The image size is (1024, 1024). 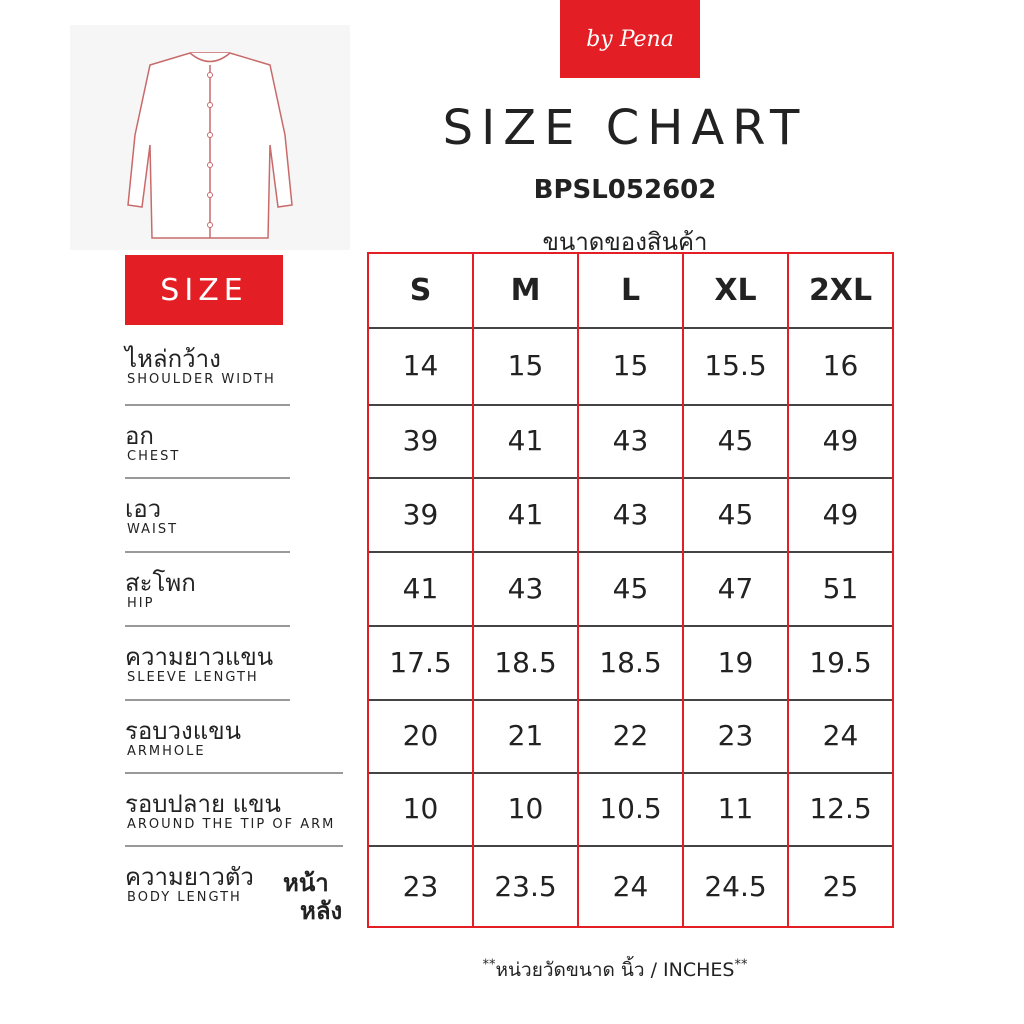 I want to click on cell: 47, so click(x=735, y=588).